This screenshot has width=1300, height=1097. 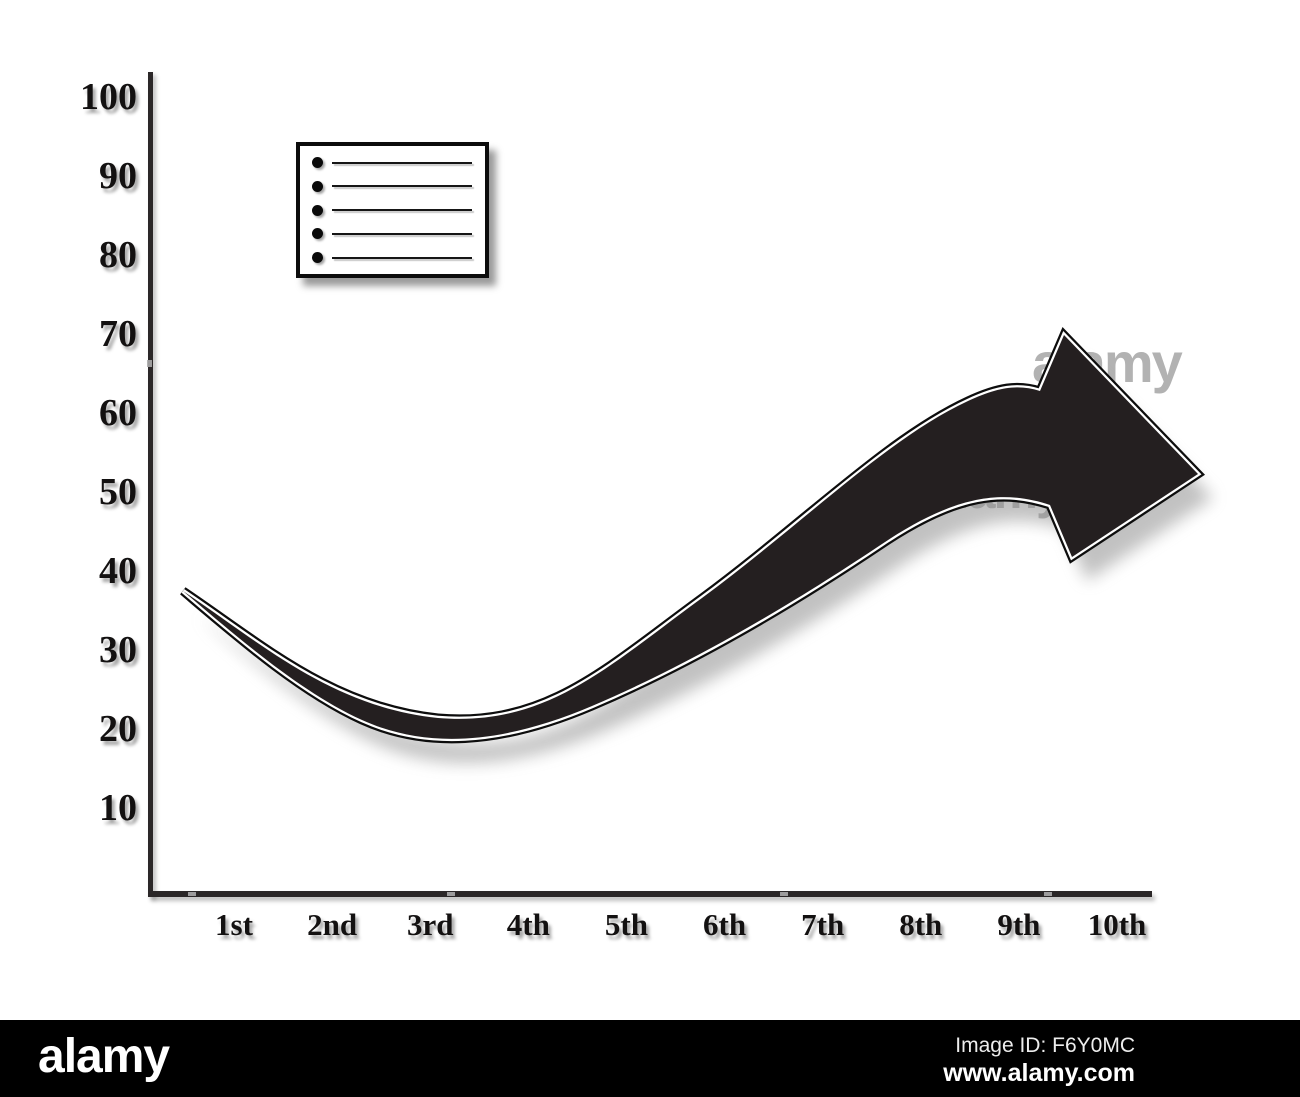 I want to click on legend-box, so click(x=392, y=210).